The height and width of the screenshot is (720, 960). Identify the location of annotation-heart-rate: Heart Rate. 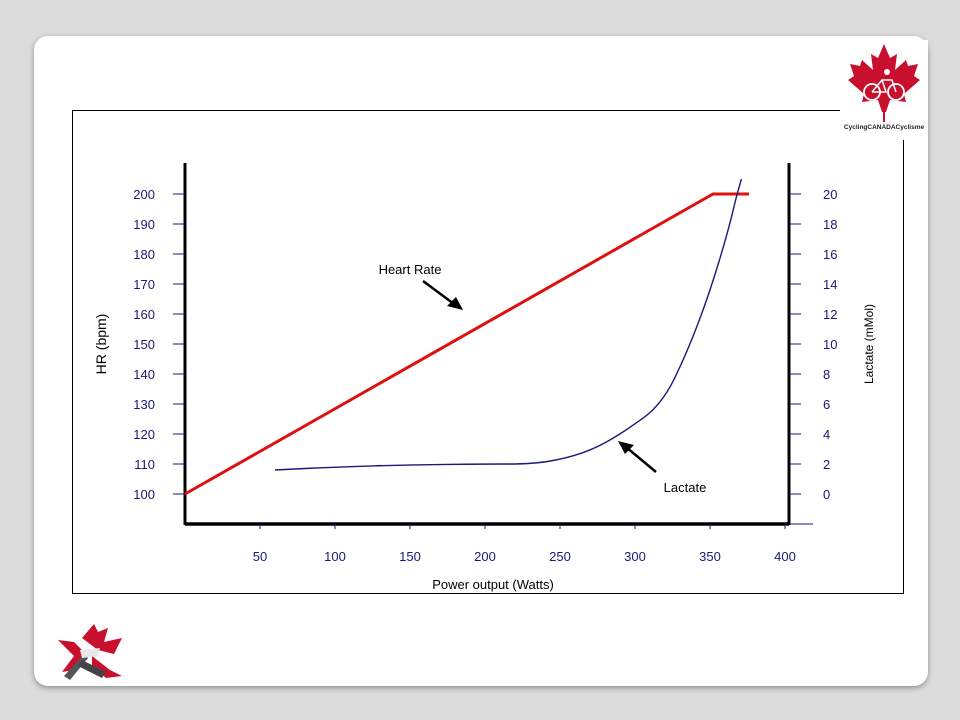
(410, 269).